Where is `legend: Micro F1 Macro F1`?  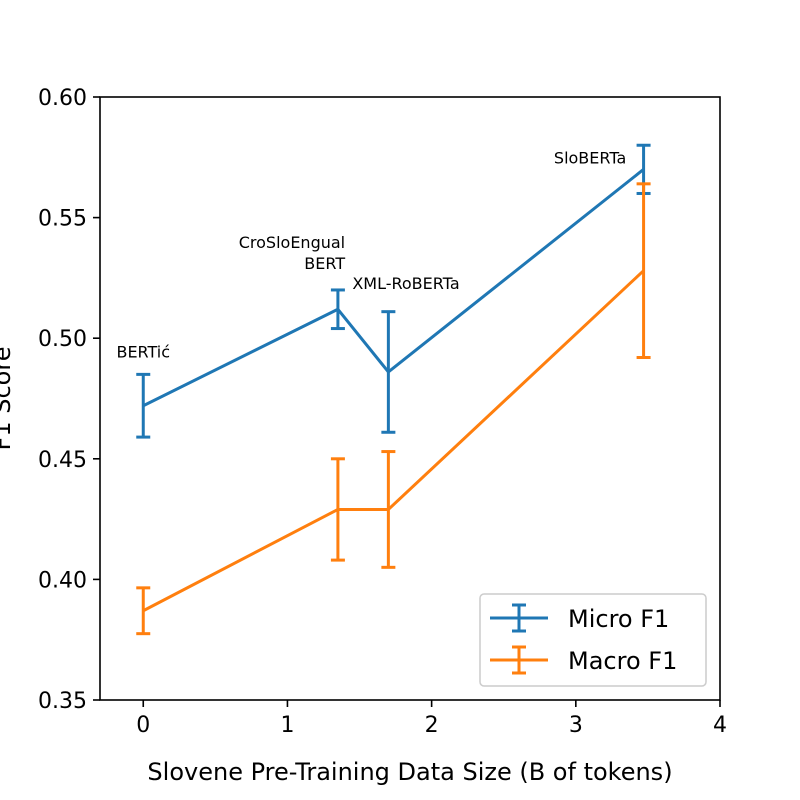
legend: Micro F1 Macro F1 is located at coordinates (593, 640).